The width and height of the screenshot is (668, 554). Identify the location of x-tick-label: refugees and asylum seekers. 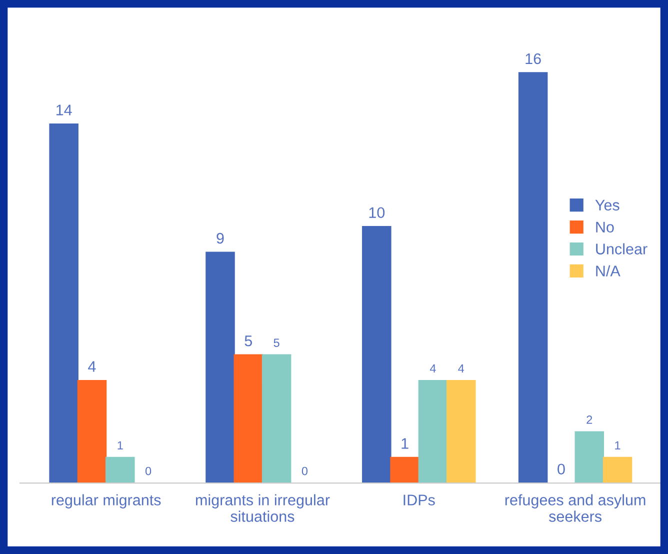
(575, 508).